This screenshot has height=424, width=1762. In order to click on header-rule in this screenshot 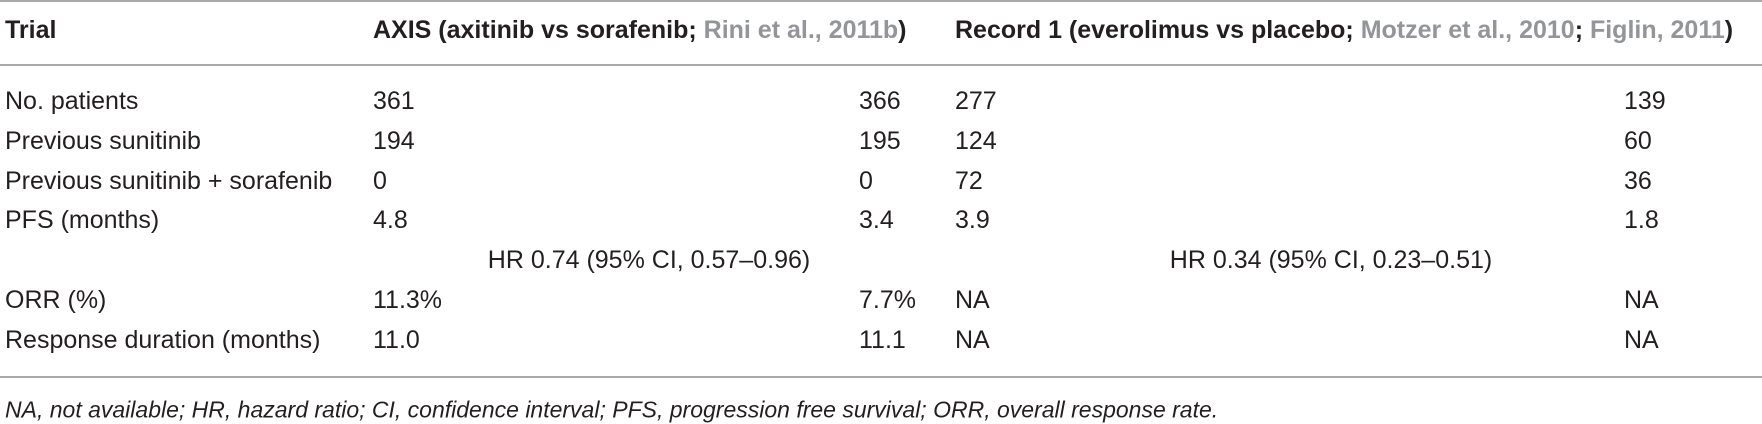, I will do `click(881, 65)`.